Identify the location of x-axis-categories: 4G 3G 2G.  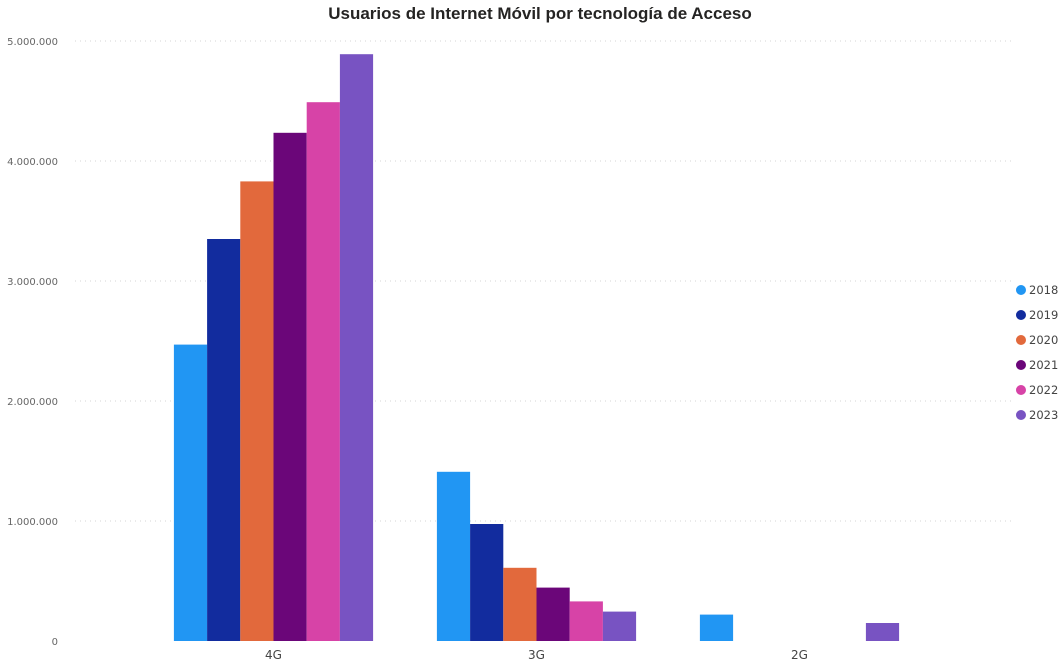
(536, 654).